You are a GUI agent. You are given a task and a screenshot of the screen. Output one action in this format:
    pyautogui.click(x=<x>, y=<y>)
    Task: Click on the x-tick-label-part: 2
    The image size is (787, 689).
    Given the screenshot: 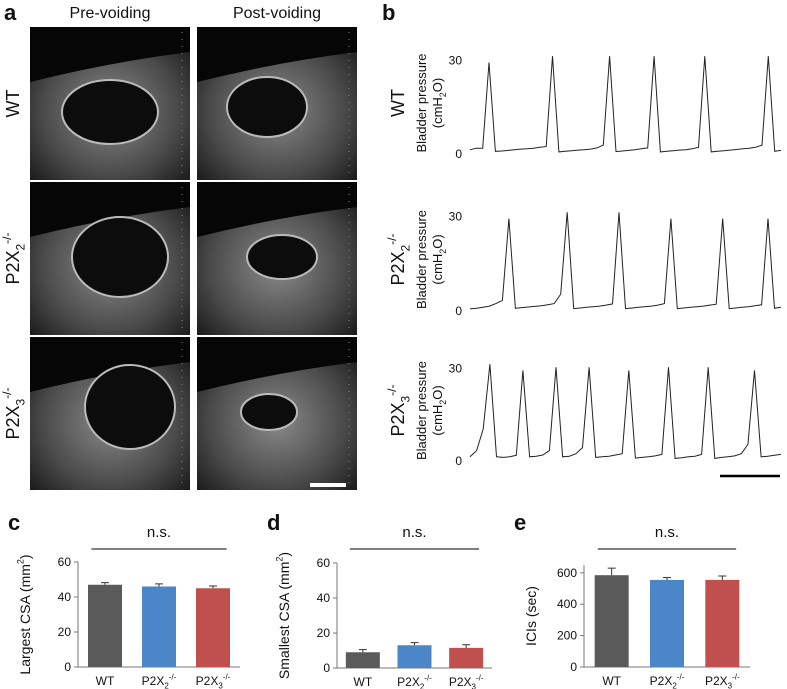 What is the action you would take?
    pyautogui.click(x=422, y=686)
    